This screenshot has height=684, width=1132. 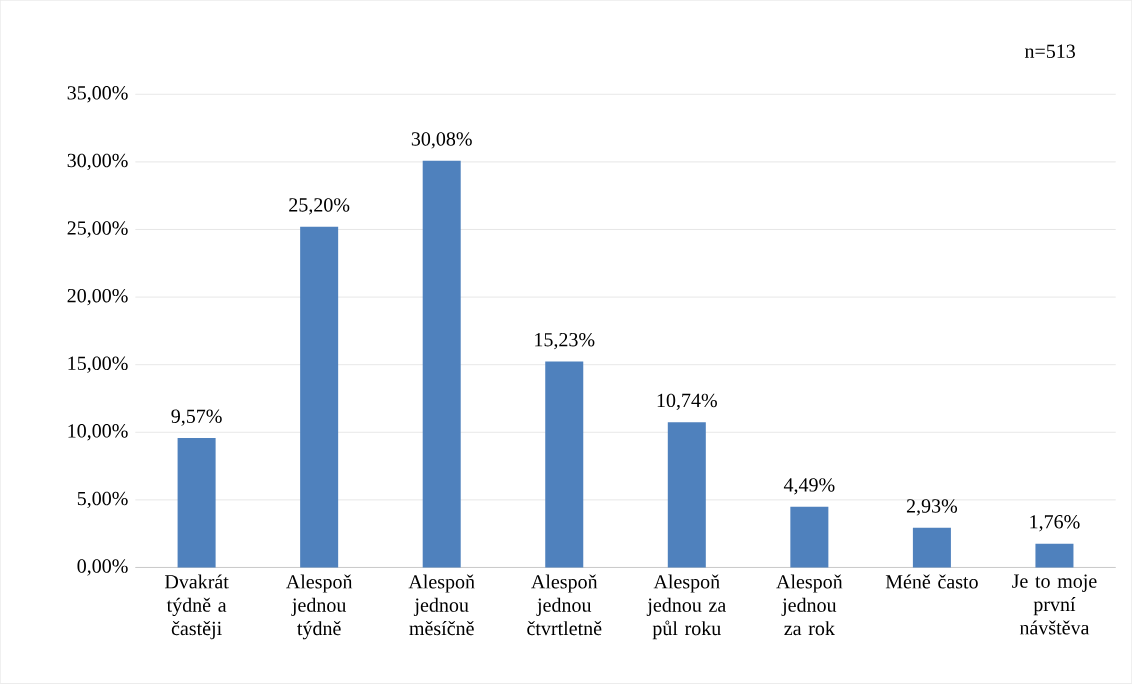 What do you see at coordinates (102, 500) in the screenshot?
I see `y-tick-label: 5,00%` at bounding box center [102, 500].